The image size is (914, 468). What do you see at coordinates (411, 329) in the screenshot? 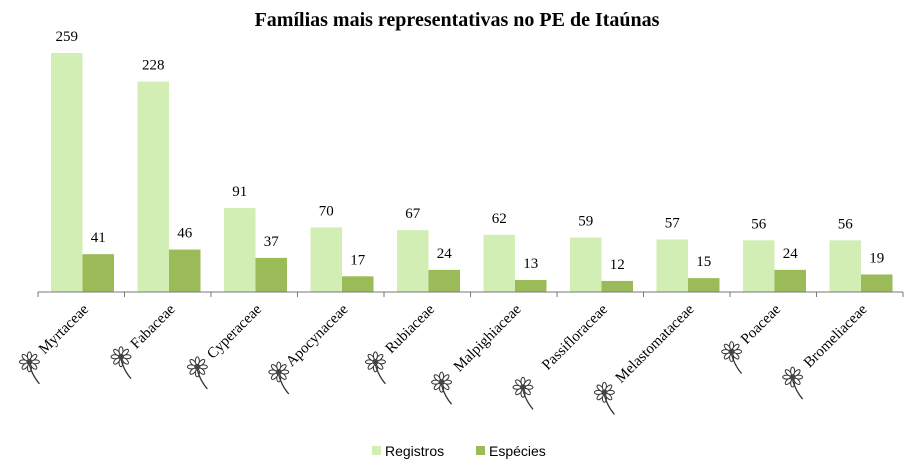
I see `x-tick-label: Rubiaceae` at bounding box center [411, 329].